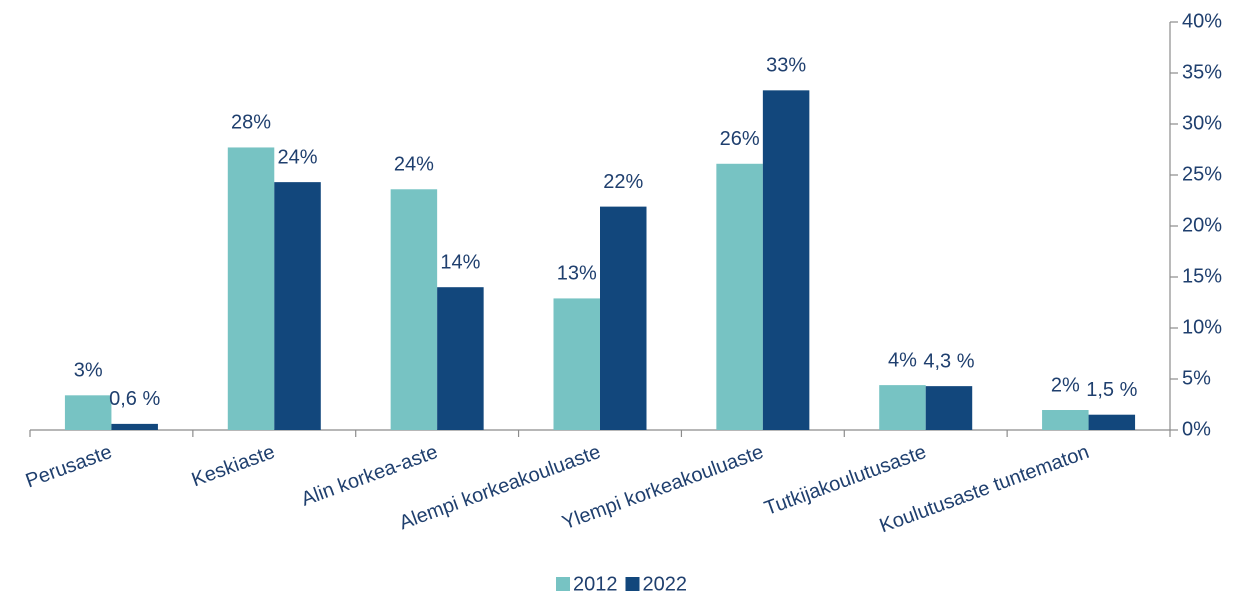 This screenshot has width=1249, height=594. I want to click on y-tick-label: 5%, so click(1196, 378).